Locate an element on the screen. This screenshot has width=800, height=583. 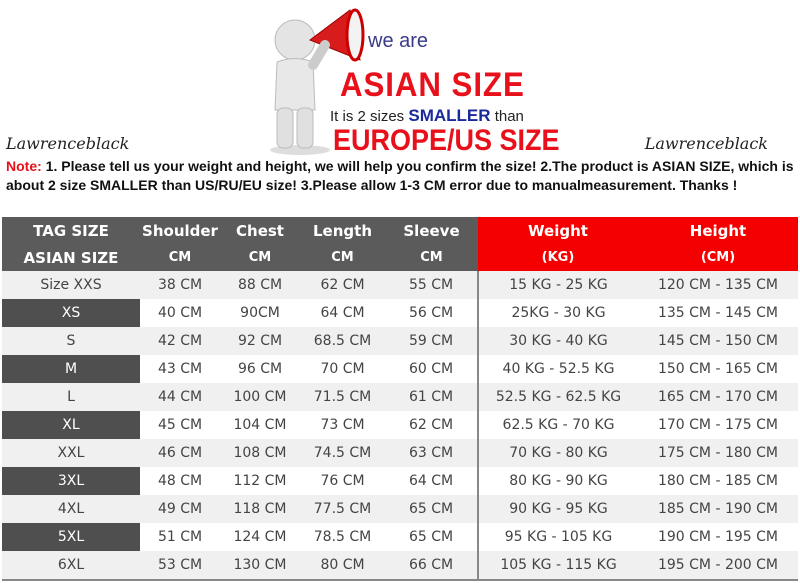
size-cell: L is located at coordinates (71, 397).